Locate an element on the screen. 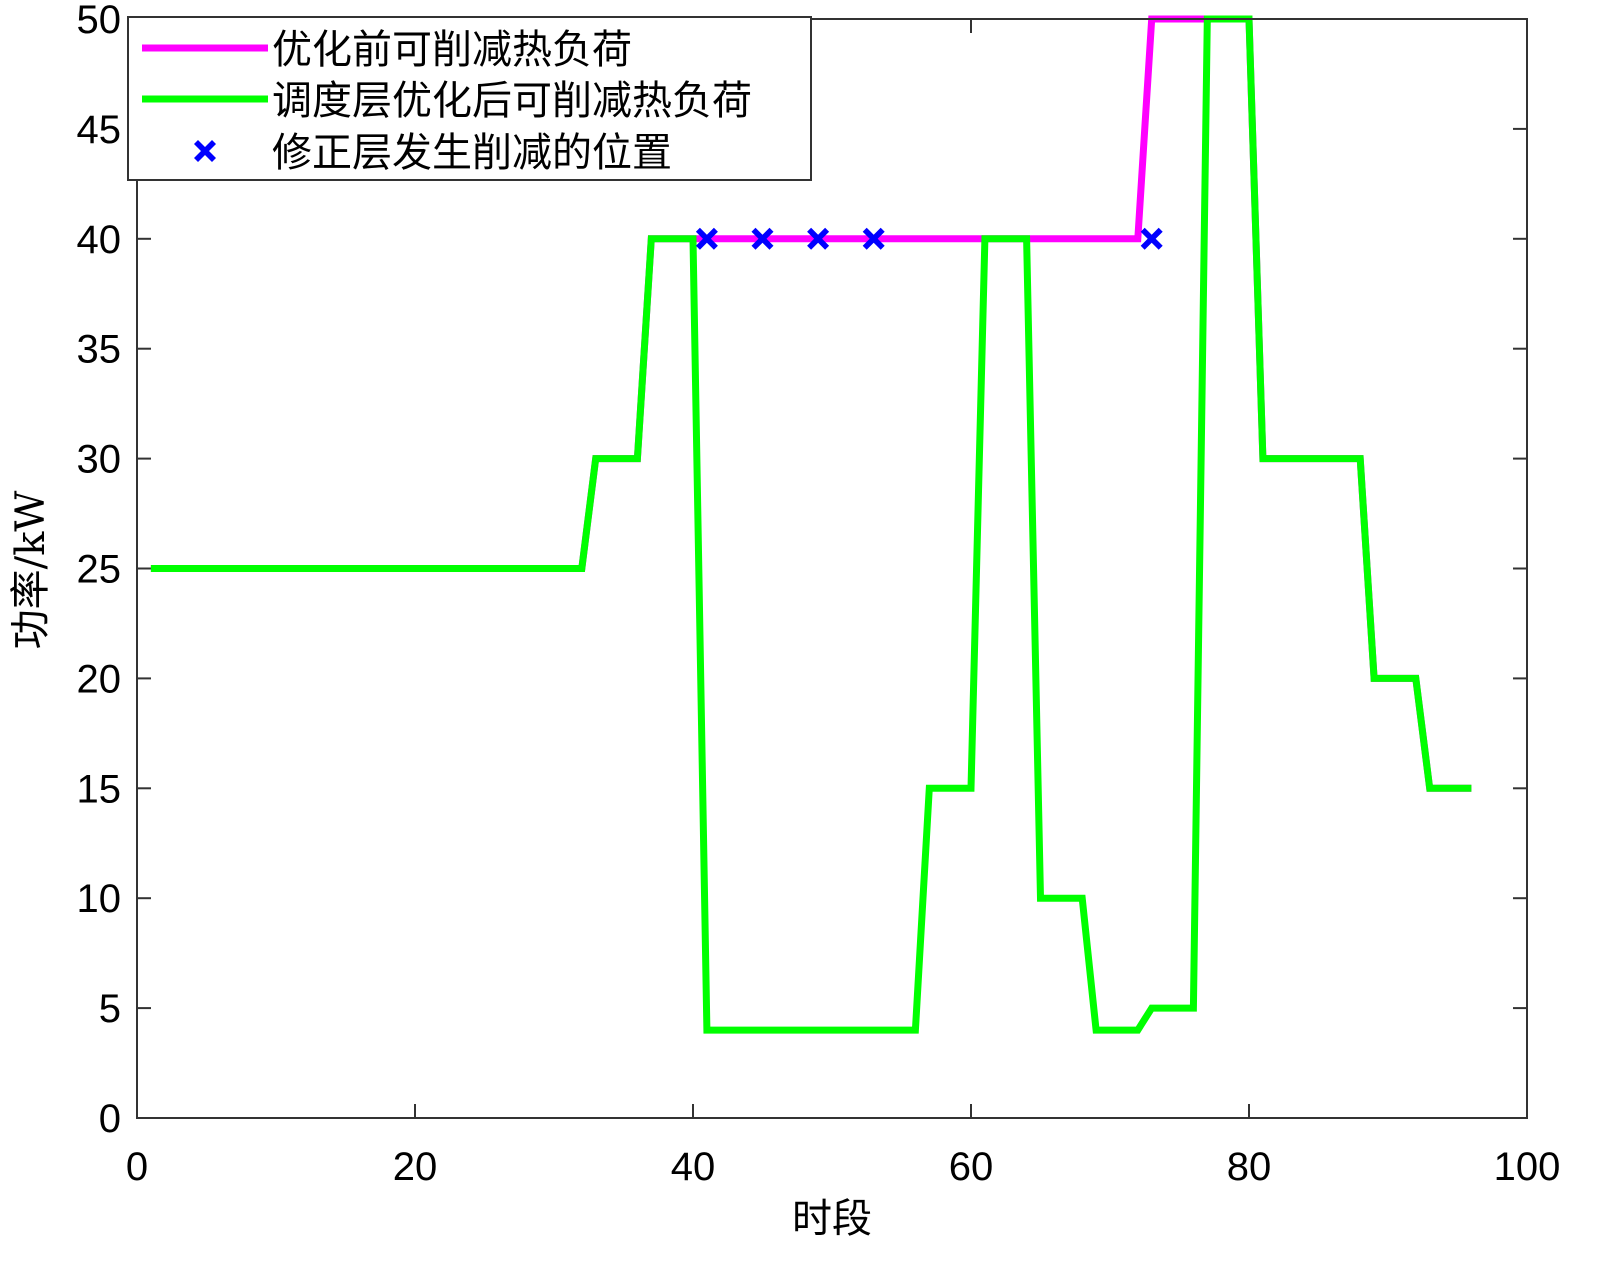 Image resolution: width=1600 pixels, height=1280 pixels. y-tick-label: 30 is located at coordinates (99, 460).